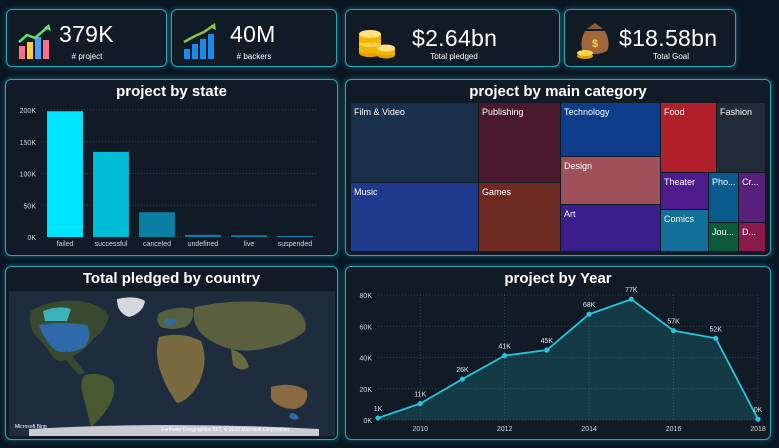  I want to click on data-label: 68K, so click(589, 305).